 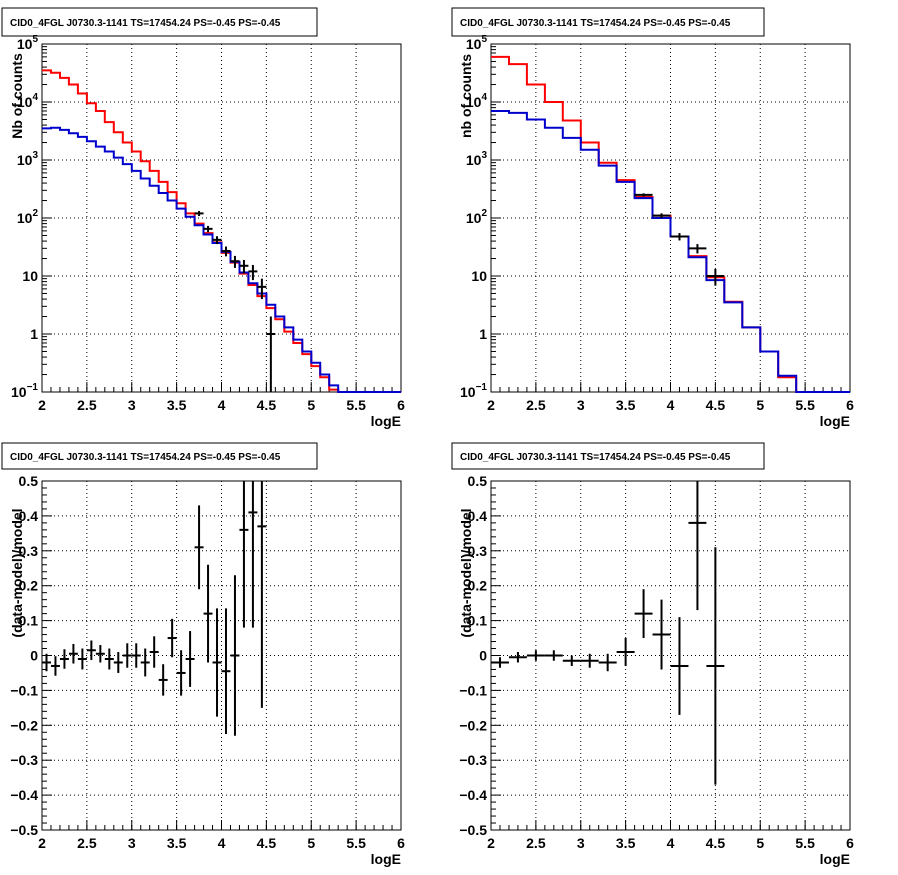 I want to click on y-axis-title: Nb of counts, so click(x=17, y=96).